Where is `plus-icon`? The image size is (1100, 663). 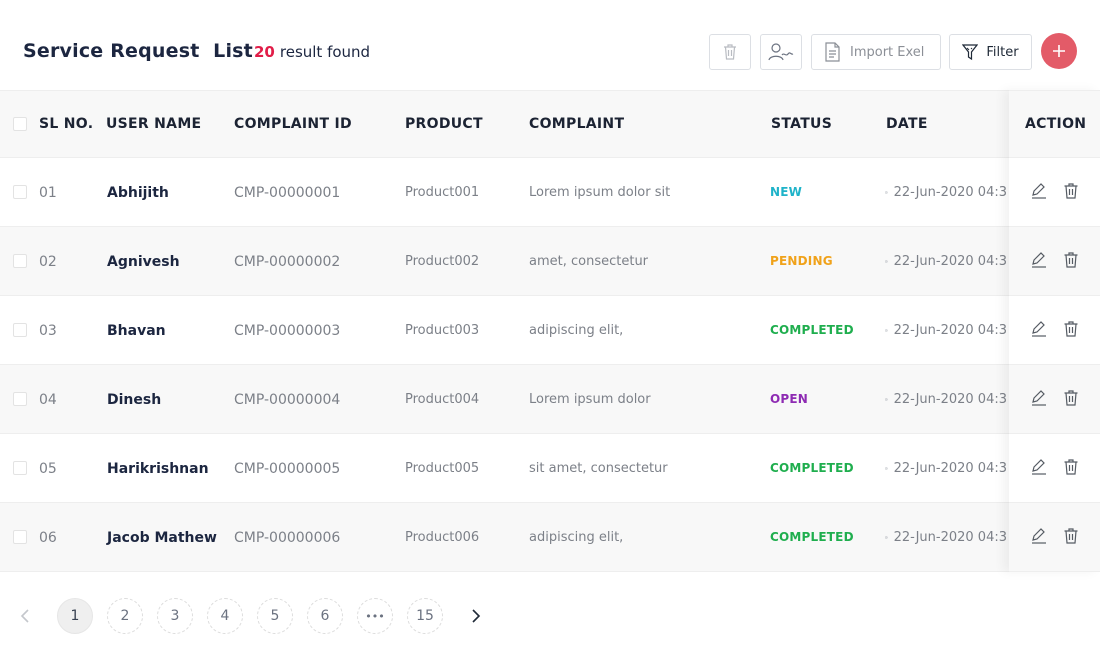 plus-icon is located at coordinates (1059, 51).